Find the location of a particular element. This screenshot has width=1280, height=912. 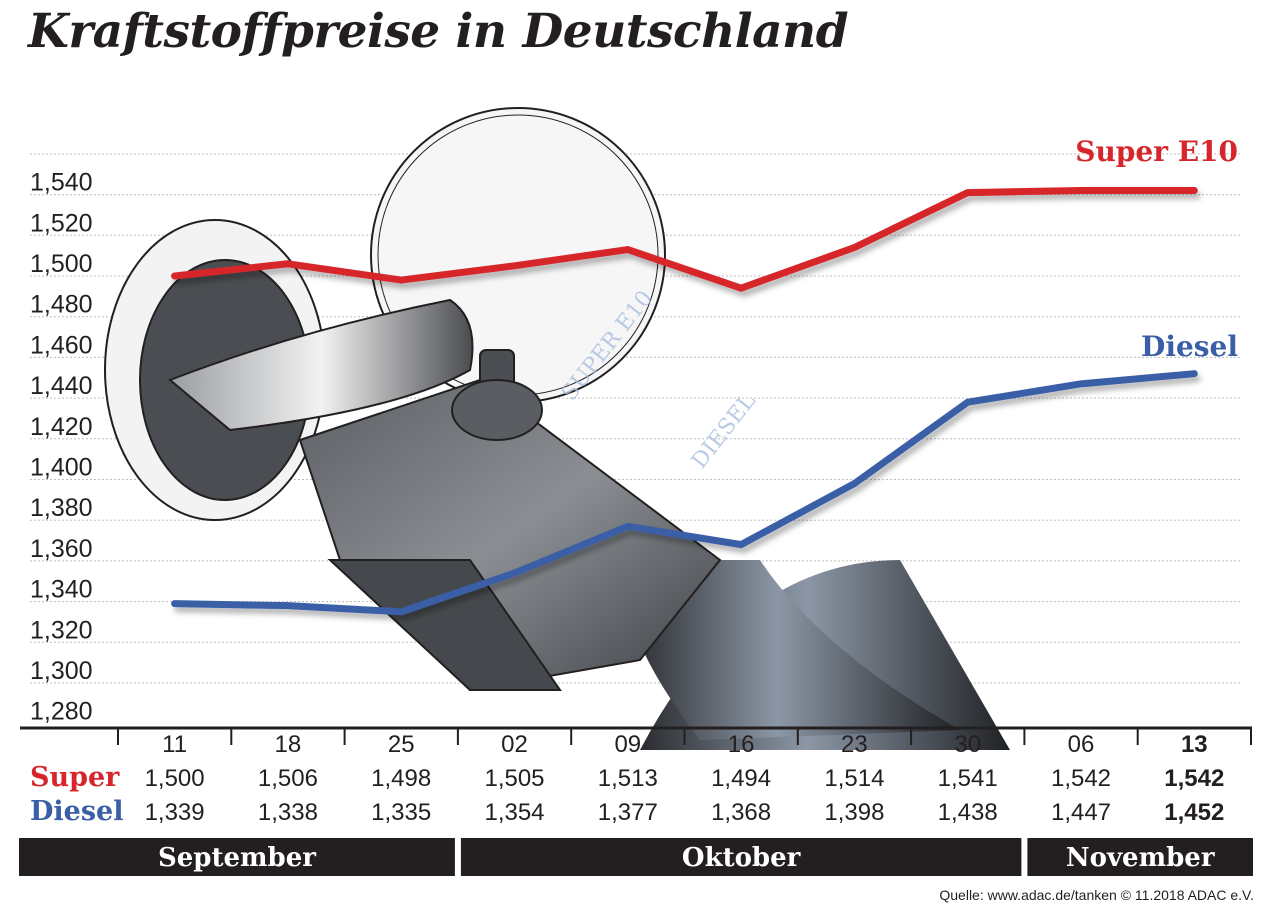

y-tick-label: 1,380 is located at coordinates (61, 508).